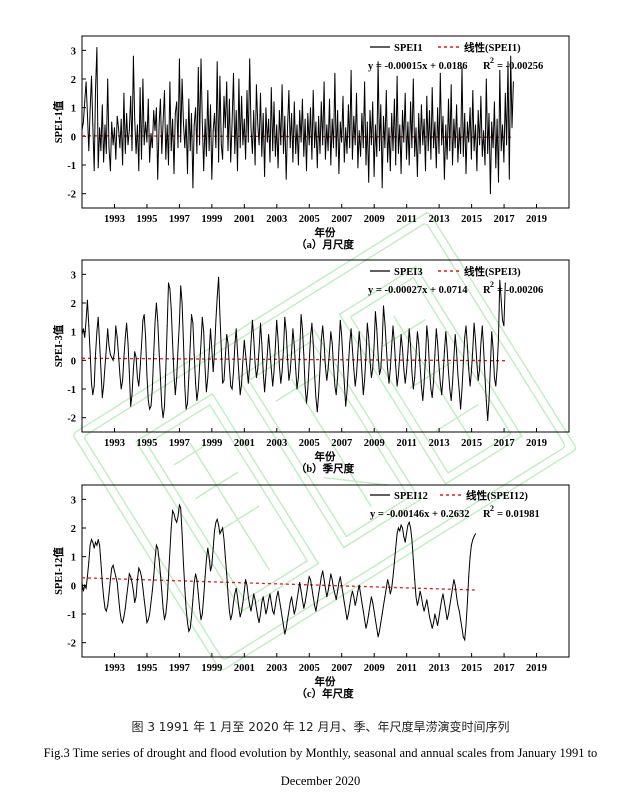 The height and width of the screenshot is (792, 641). Describe the element at coordinates (276, 668) in the screenshot. I see `x-tick-label: 2003` at that location.